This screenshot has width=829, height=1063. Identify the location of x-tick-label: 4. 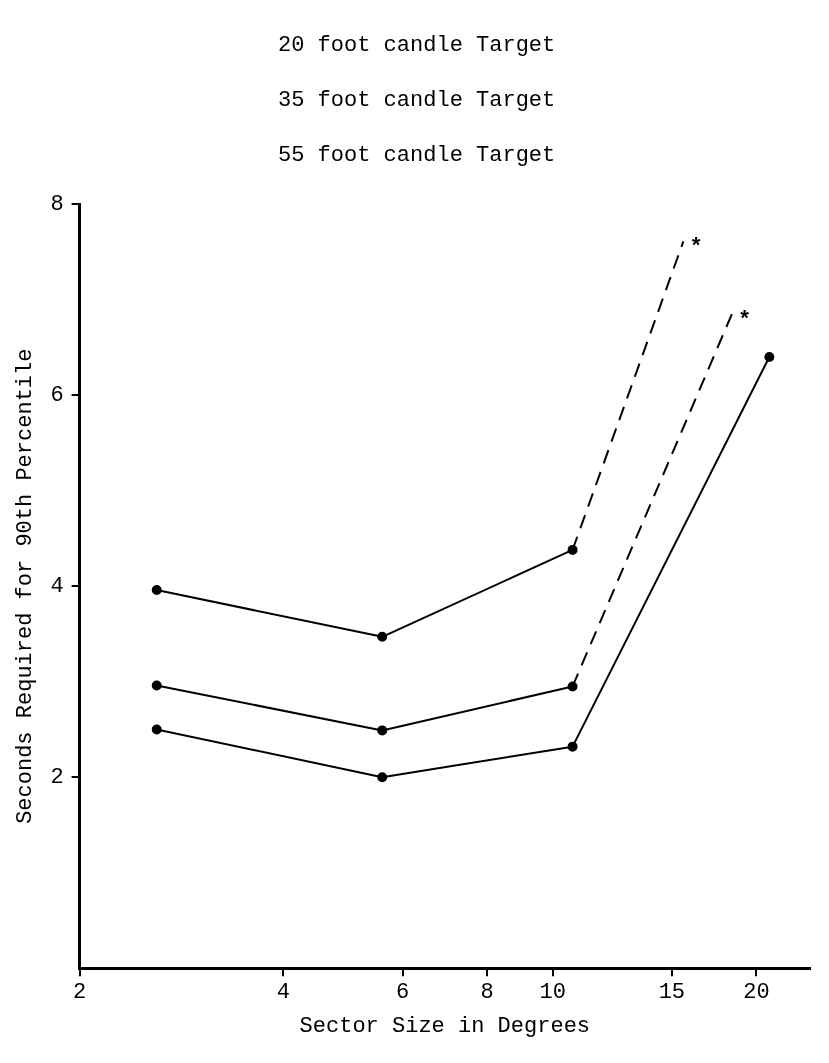
(283, 993).